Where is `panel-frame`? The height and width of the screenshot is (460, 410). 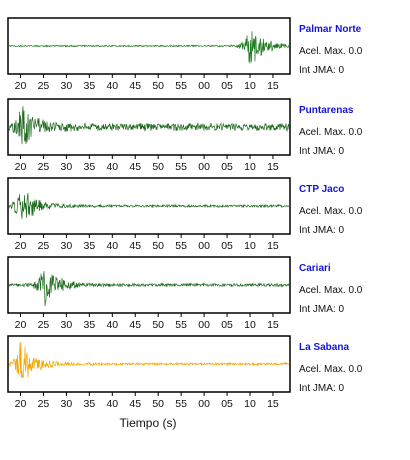 panel-frame is located at coordinates (149, 364).